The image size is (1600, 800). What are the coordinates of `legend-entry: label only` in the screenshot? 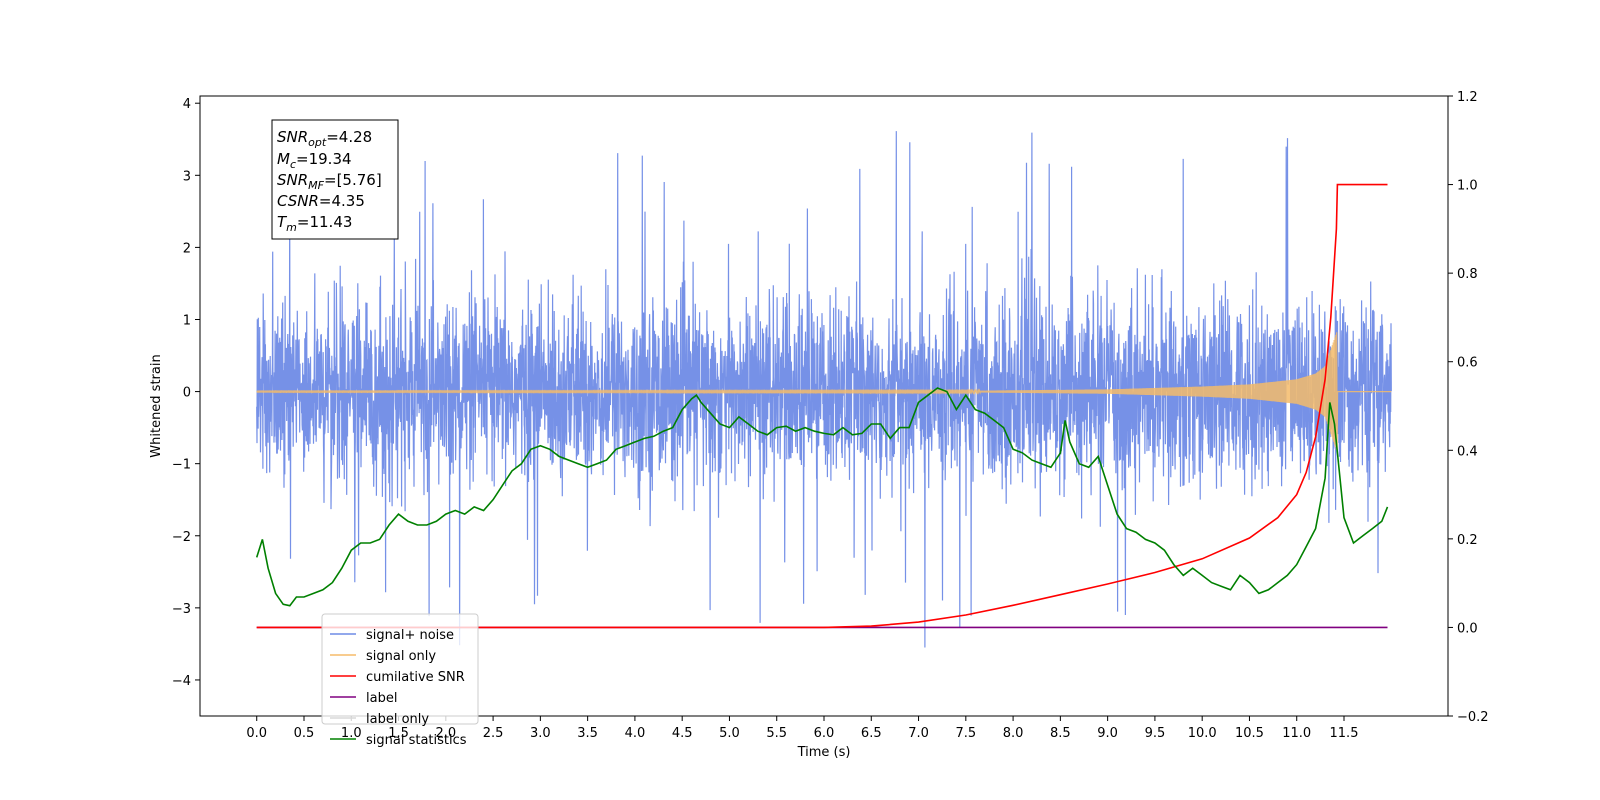 It's located at (397, 719).